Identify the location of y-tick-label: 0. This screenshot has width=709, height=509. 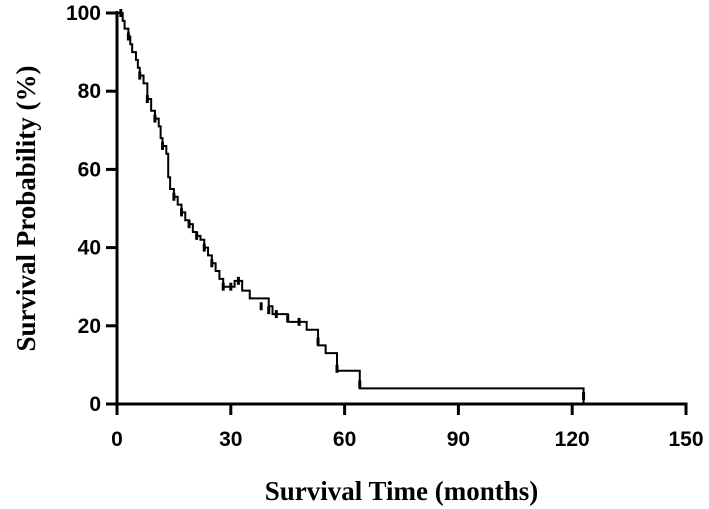
(95, 404).